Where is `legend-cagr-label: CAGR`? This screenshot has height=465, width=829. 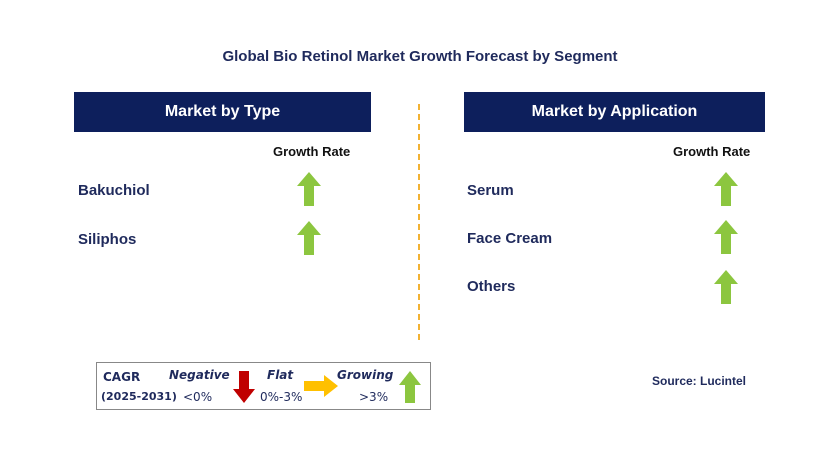 legend-cagr-label: CAGR is located at coordinates (122, 377).